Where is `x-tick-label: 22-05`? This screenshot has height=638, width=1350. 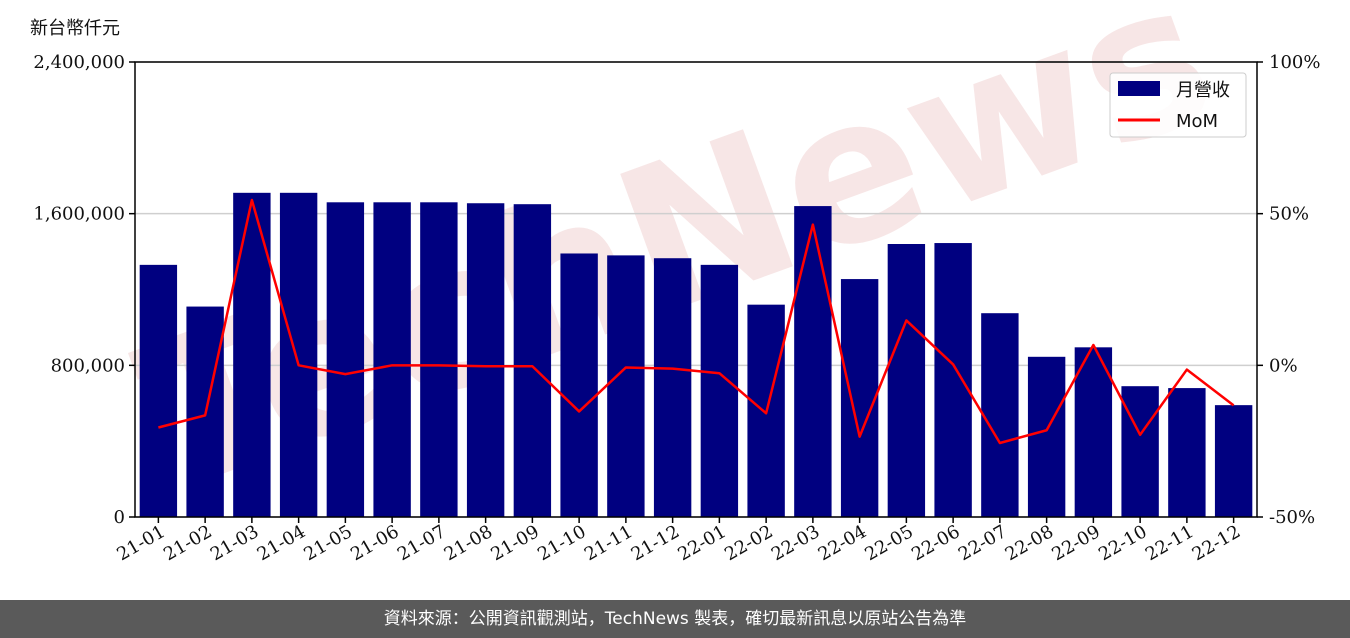
x-tick-label: 22-05 is located at coordinates (888, 543).